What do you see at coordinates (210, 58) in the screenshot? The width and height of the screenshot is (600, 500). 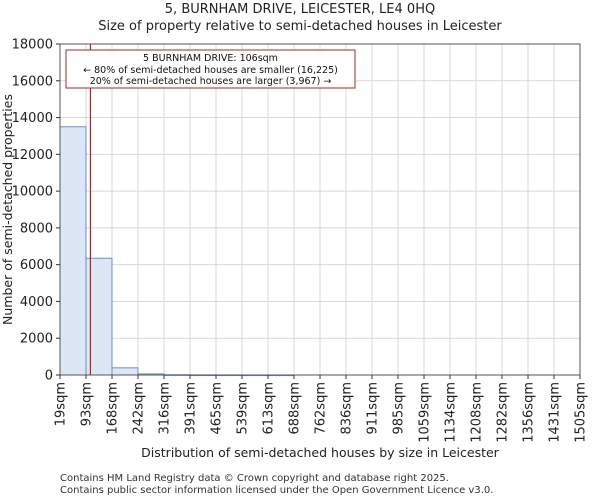 I see `annotation-line-1: 5 BURNHAM DRIVE: 106sqm` at bounding box center [210, 58].